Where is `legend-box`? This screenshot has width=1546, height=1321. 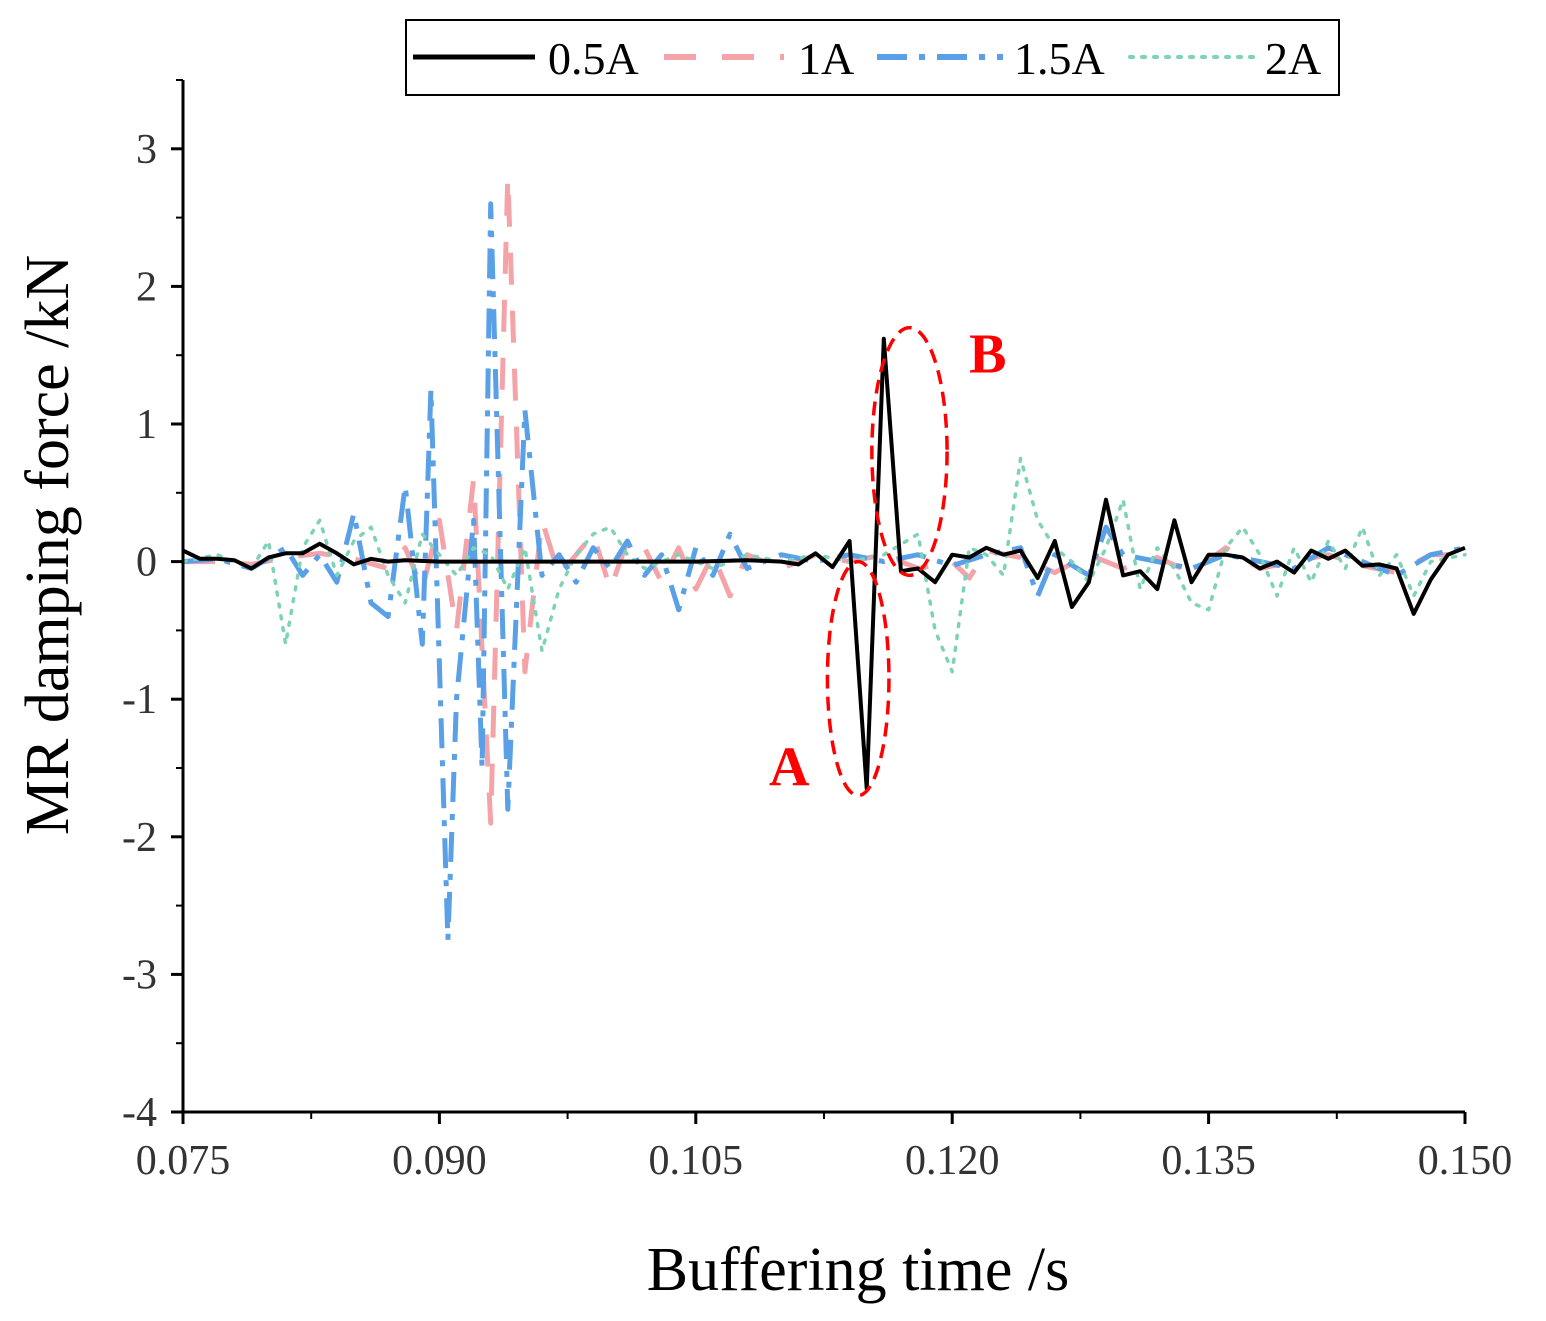 legend-box is located at coordinates (872, 57).